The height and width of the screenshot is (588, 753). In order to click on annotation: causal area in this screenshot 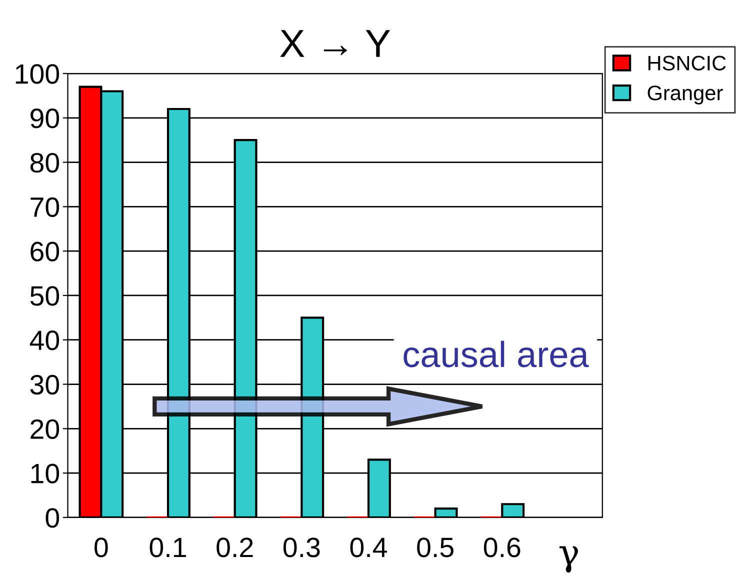, I will do `click(496, 354)`.